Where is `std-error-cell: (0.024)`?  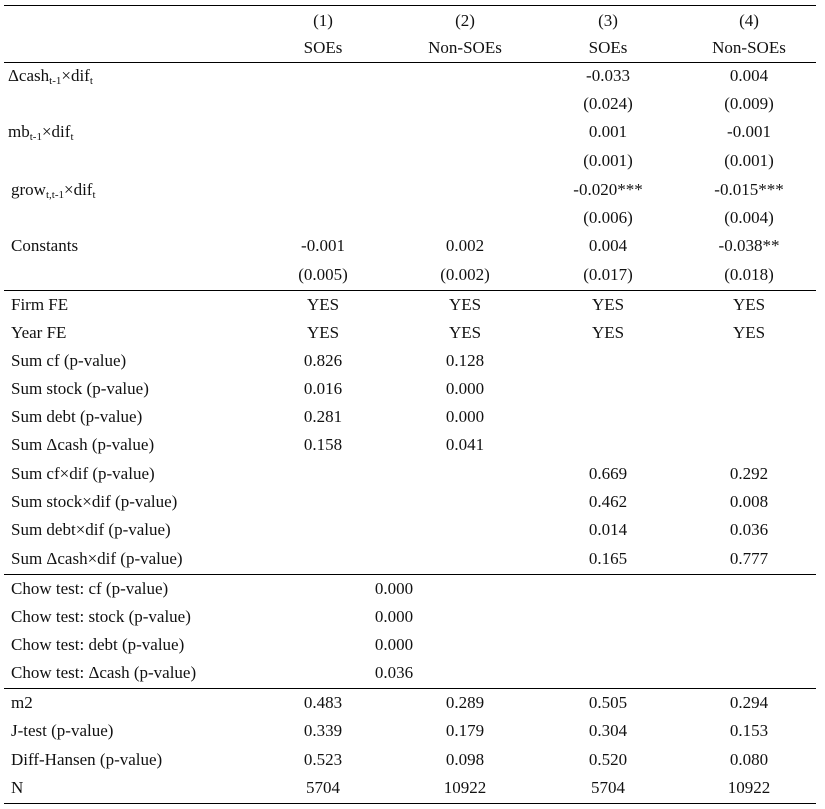 std-error-cell: (0.024) is located at coordinates (608, 103).